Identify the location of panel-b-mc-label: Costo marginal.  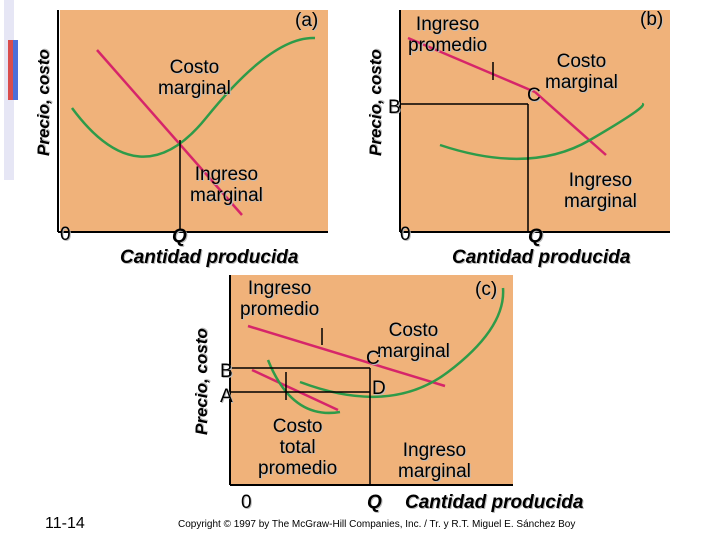
(581, 72).